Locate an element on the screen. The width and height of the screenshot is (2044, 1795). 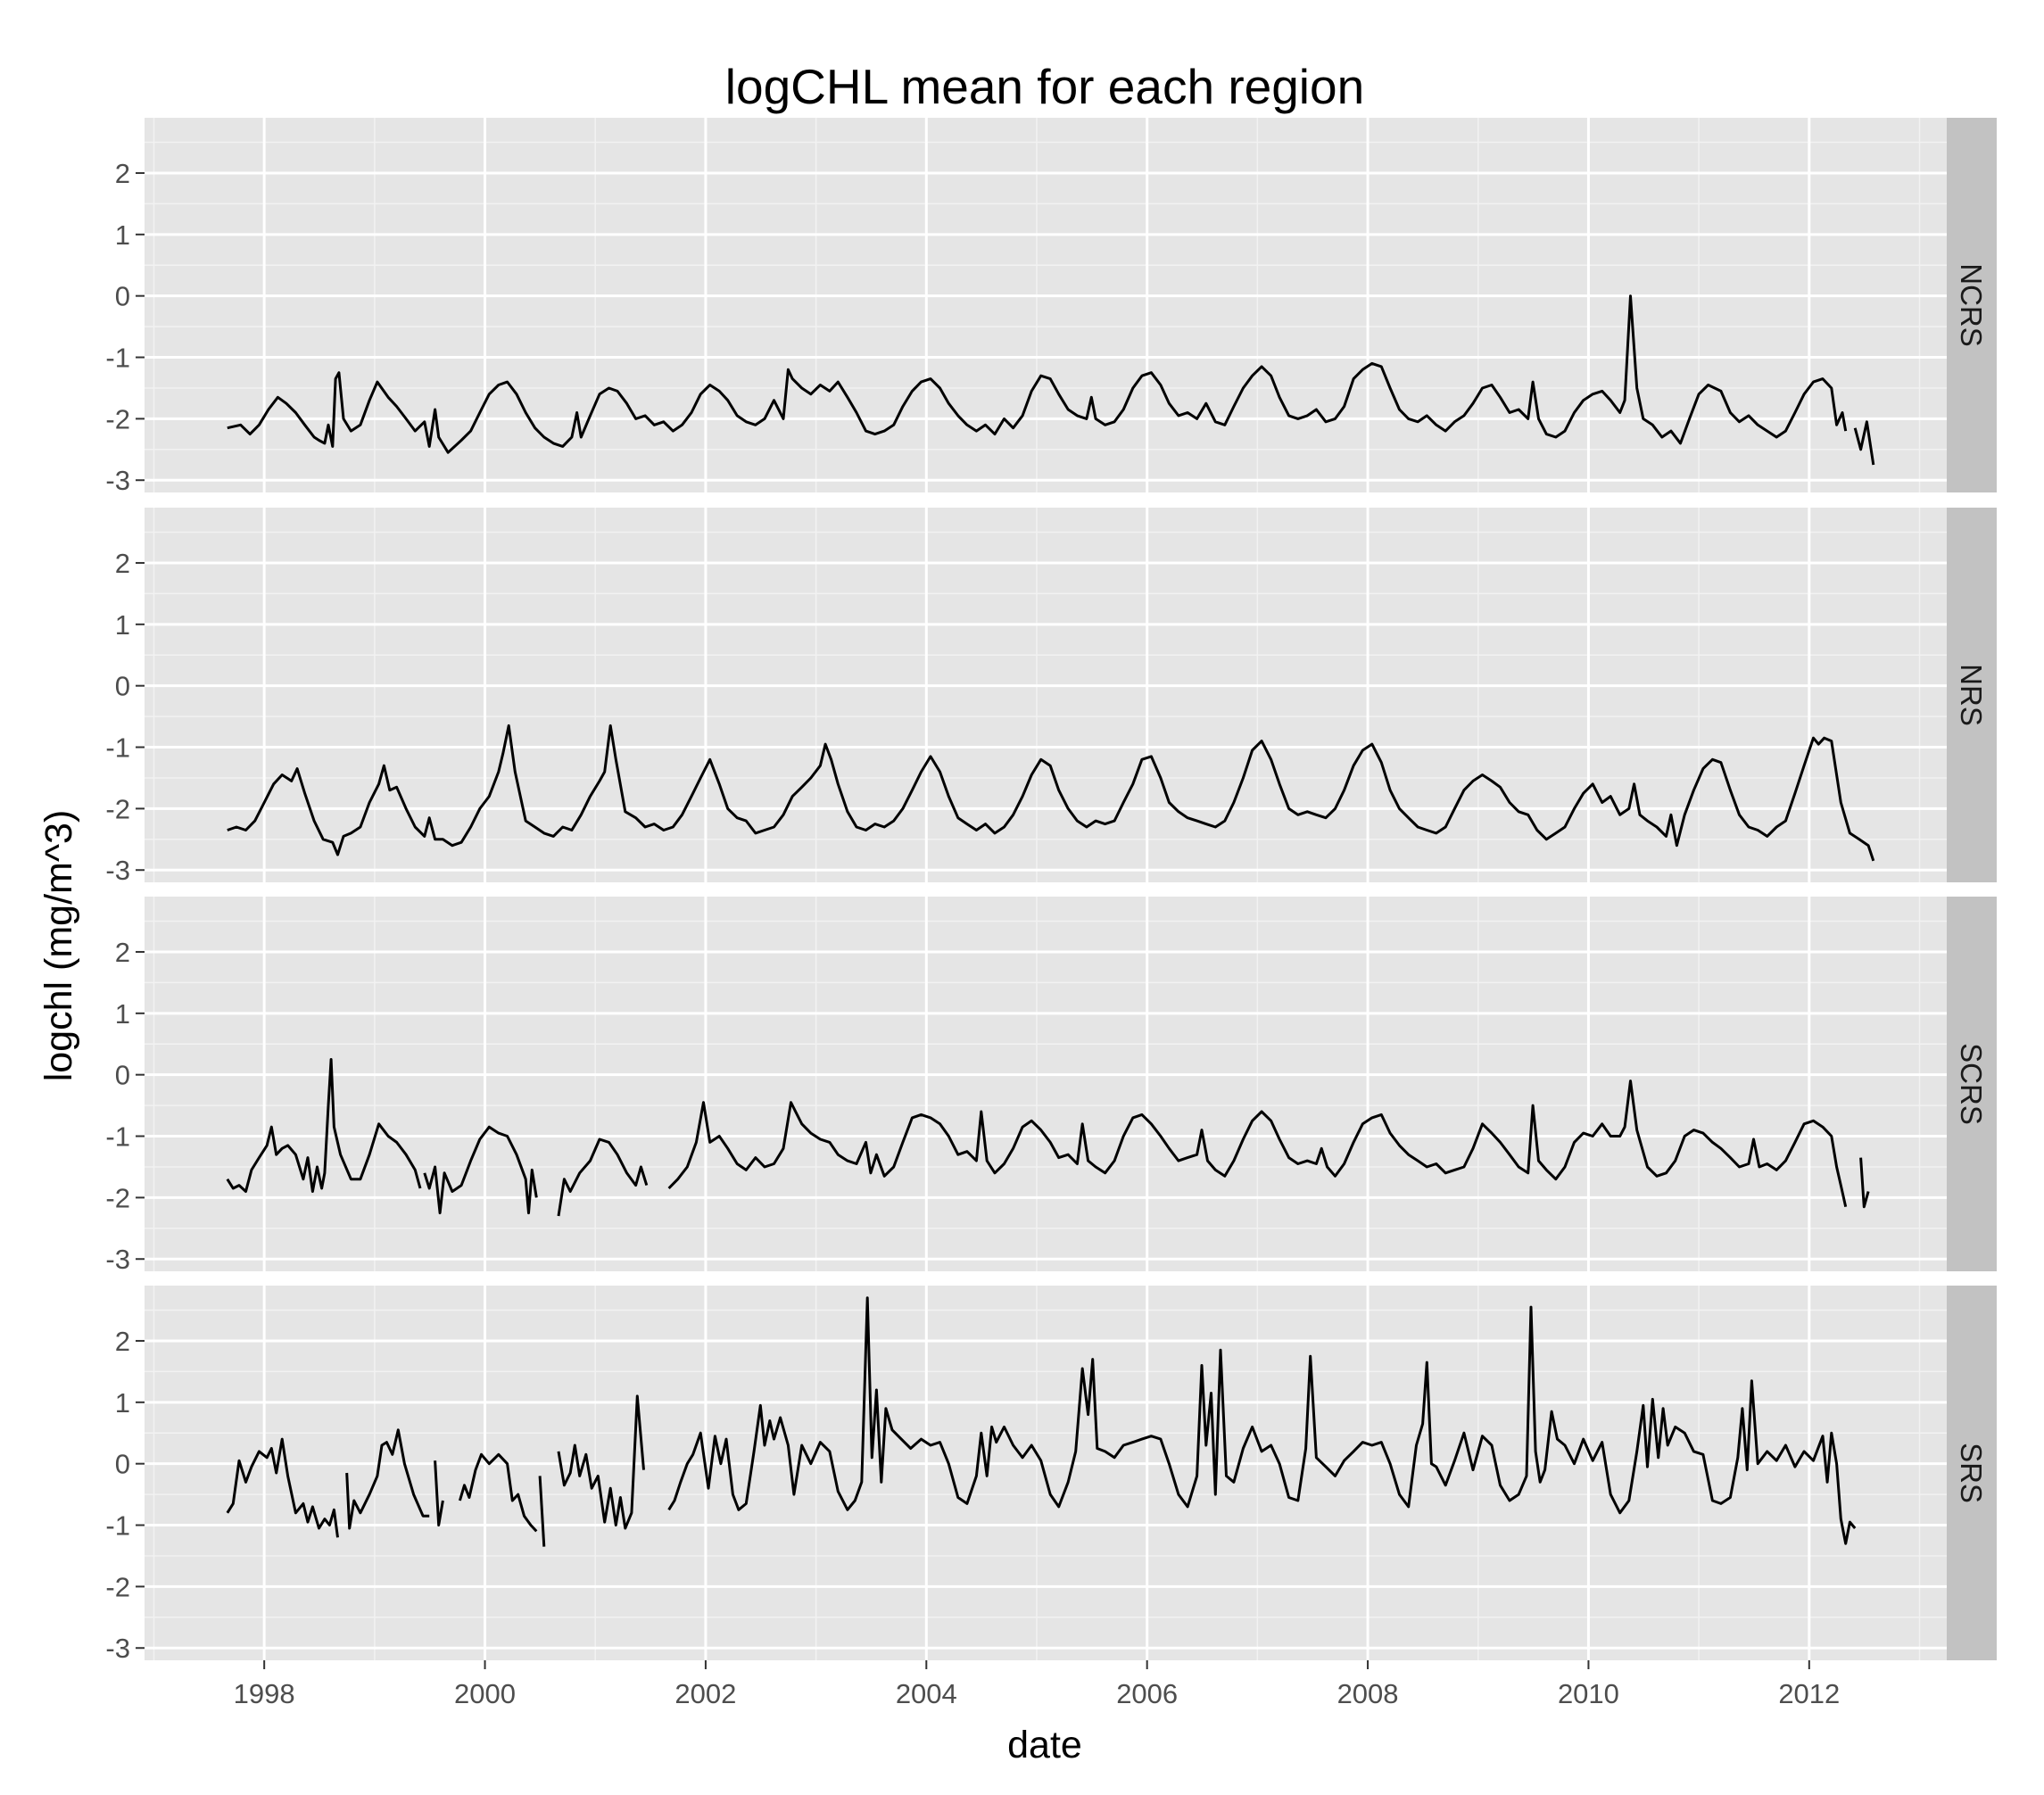
facet-strip-label: NRS is located at coordinates (1971, 695).